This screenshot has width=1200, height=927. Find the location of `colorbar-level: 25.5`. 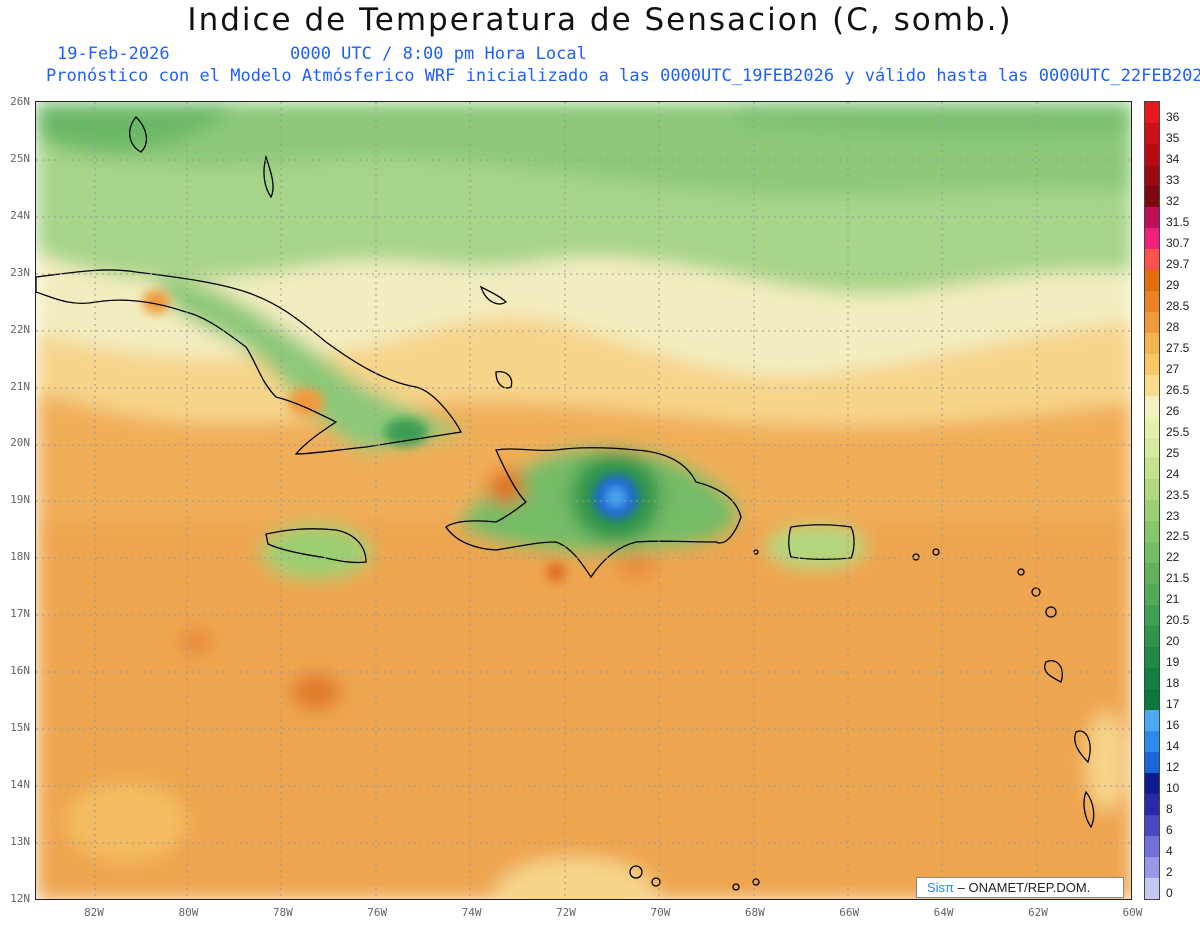

colorbar-level: 25.5 is located at coordinates (1178, 431).